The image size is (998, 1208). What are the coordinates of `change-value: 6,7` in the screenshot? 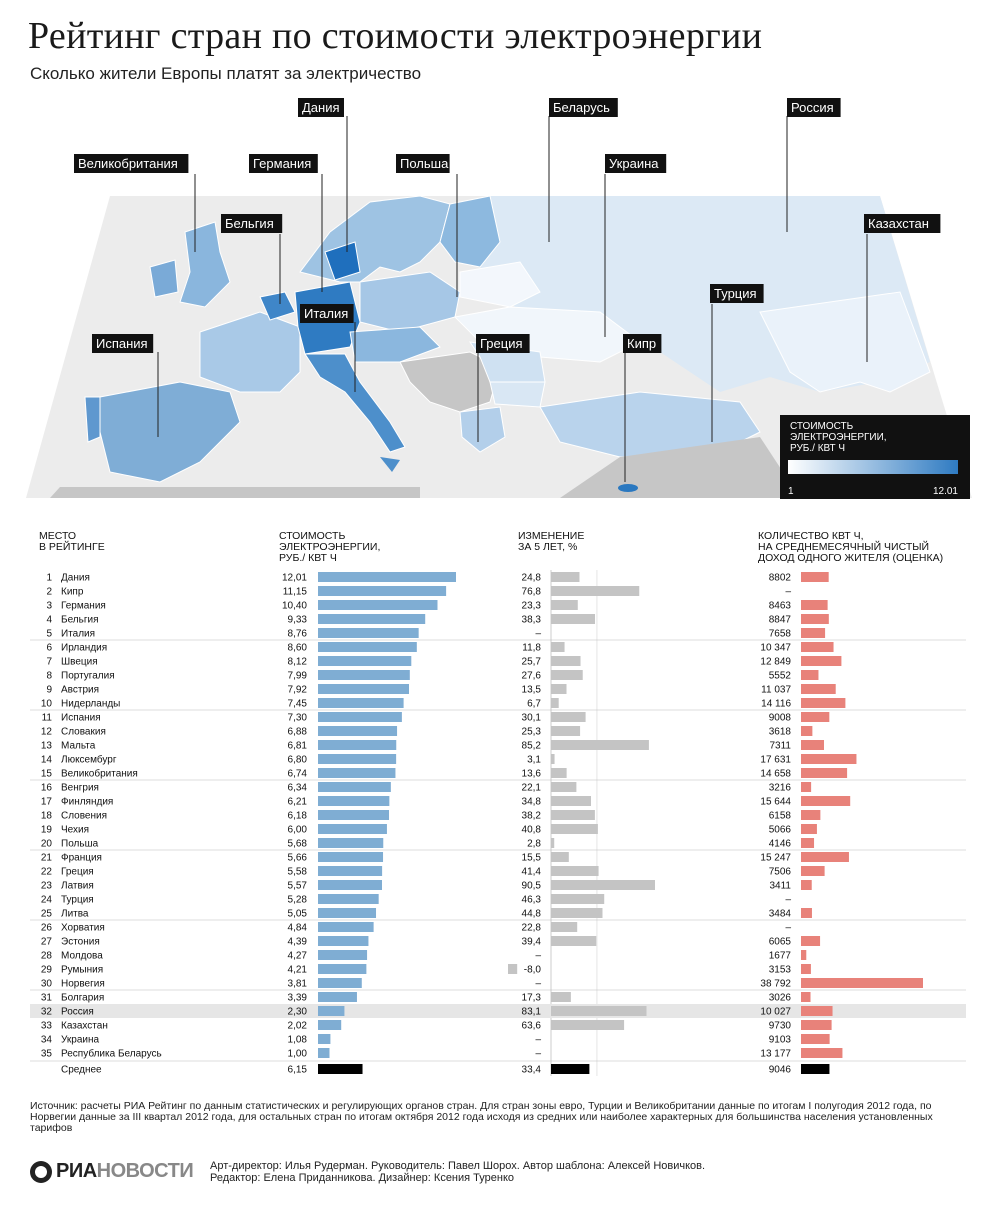 It's located at (534, 704).